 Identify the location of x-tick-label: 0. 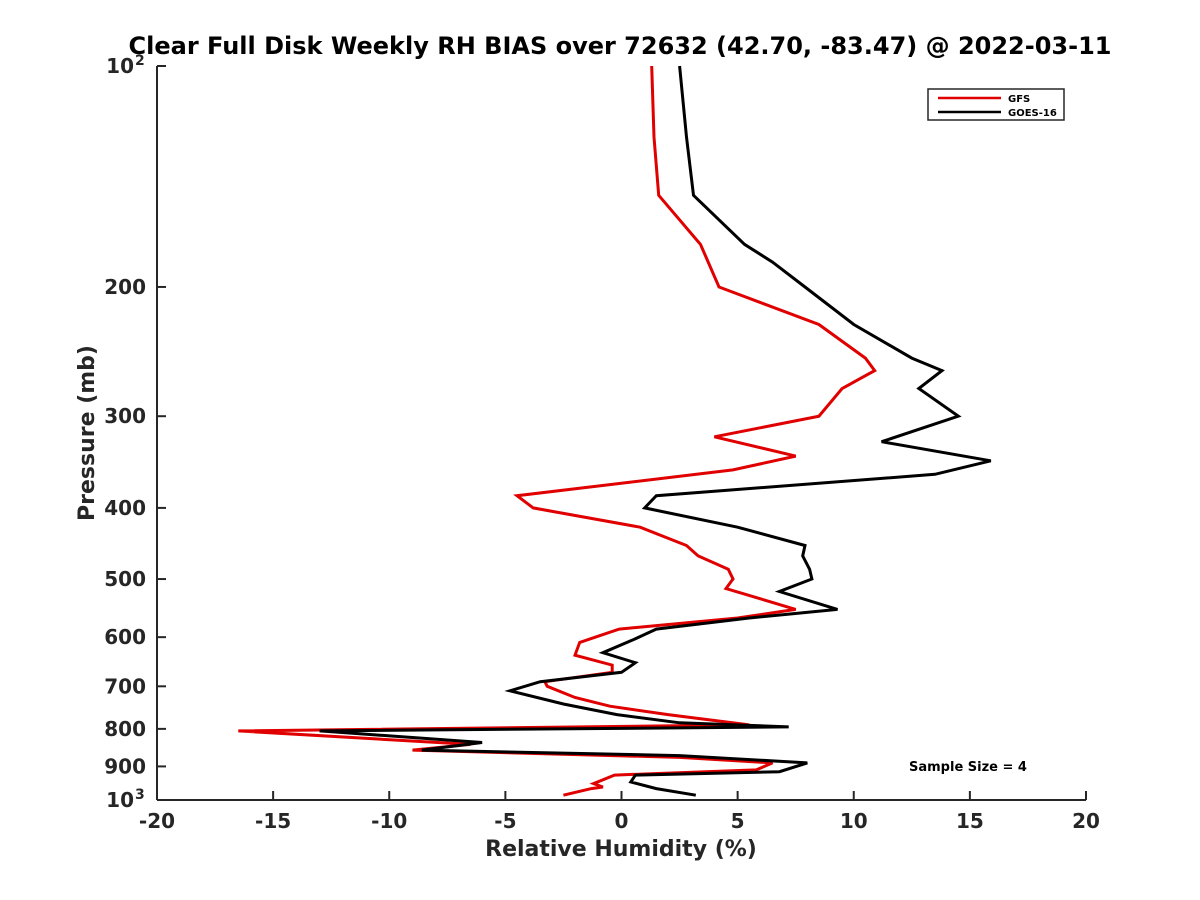
(622, 821).